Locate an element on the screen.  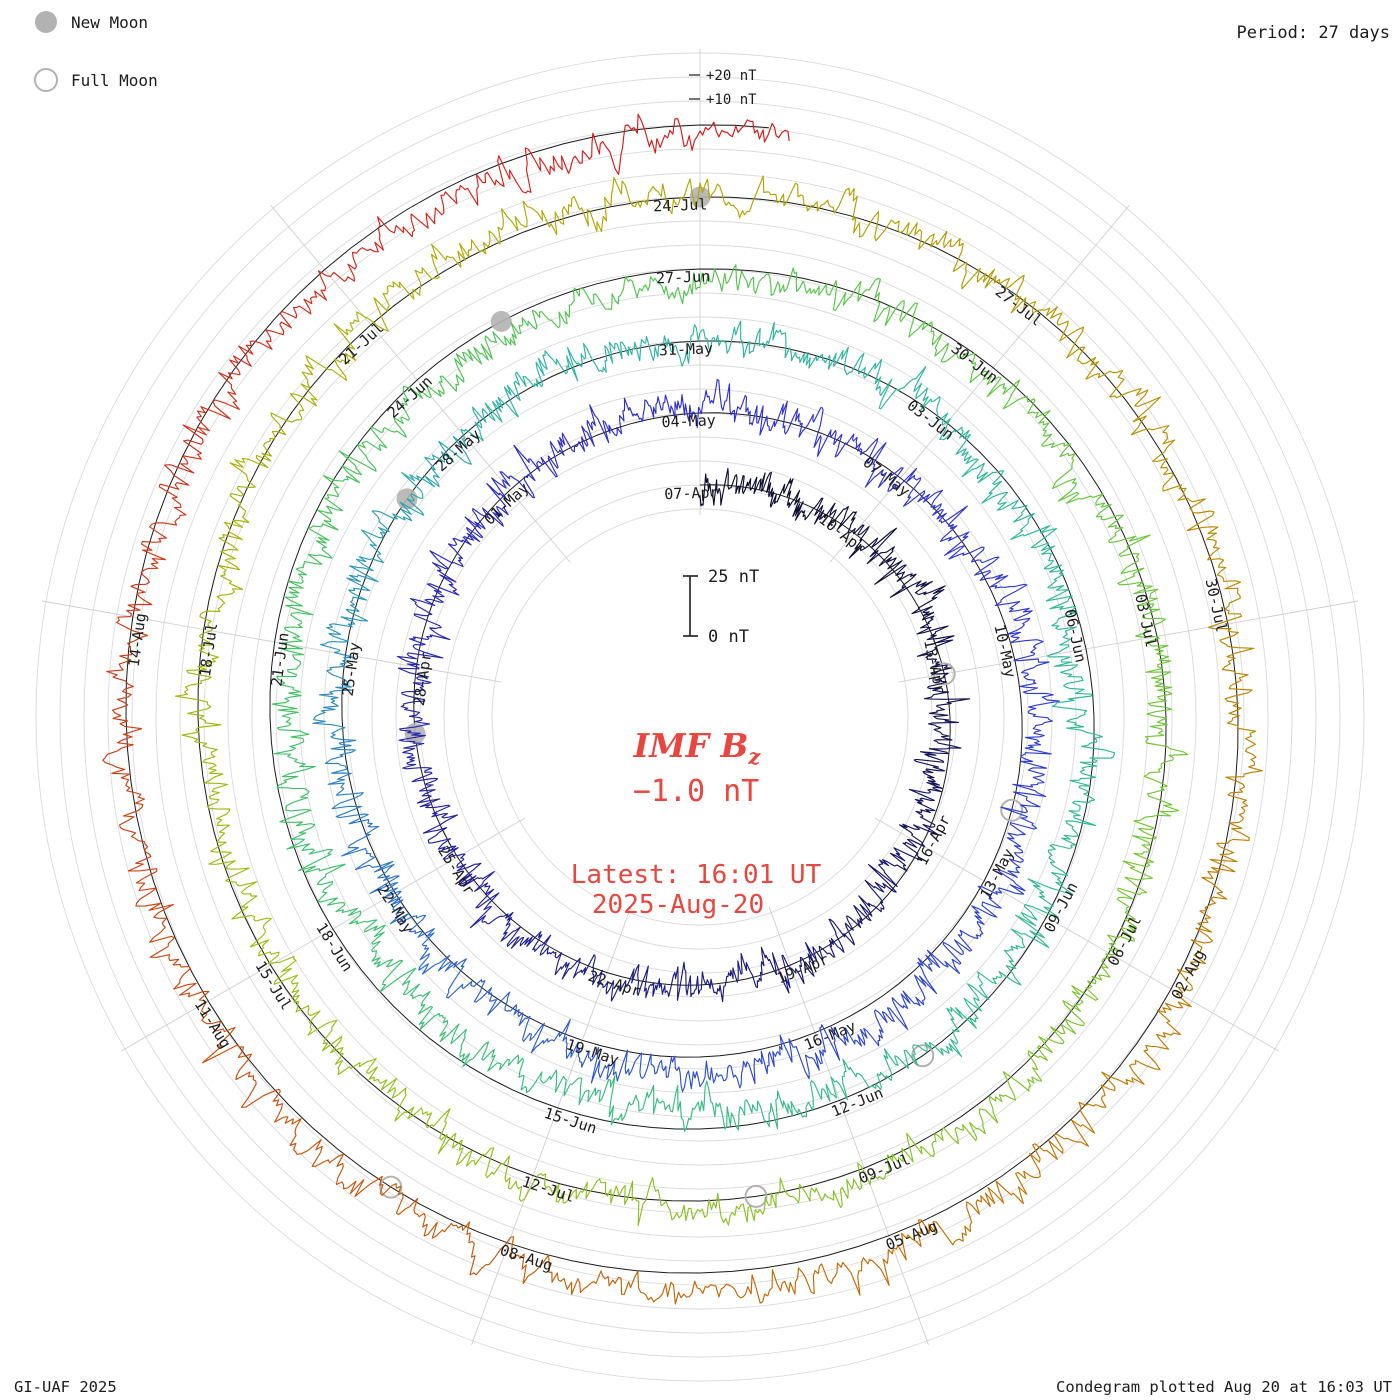
date-label: 30-Jun is located at coordinates (975, 362).